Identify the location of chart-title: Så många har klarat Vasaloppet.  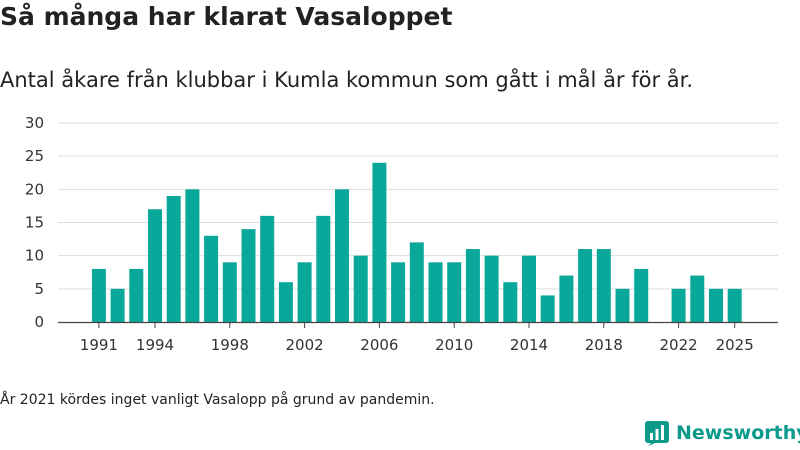
(226, 16).